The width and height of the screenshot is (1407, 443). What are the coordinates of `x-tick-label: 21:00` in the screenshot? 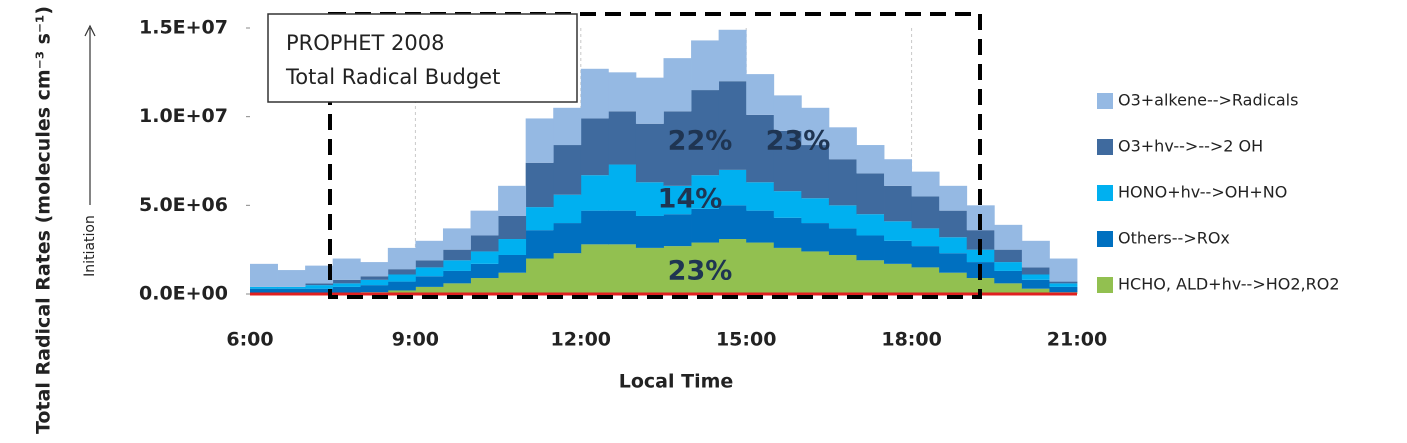 It's located at (1077, 340).